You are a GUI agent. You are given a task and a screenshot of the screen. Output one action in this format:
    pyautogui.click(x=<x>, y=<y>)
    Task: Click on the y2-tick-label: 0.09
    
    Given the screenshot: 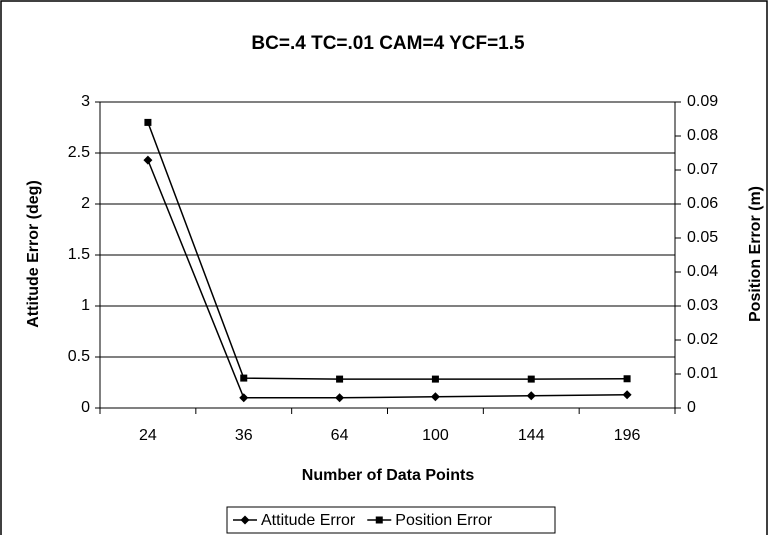 What is the action you would take?
    pyautogui.click(x=702, y=101)
    